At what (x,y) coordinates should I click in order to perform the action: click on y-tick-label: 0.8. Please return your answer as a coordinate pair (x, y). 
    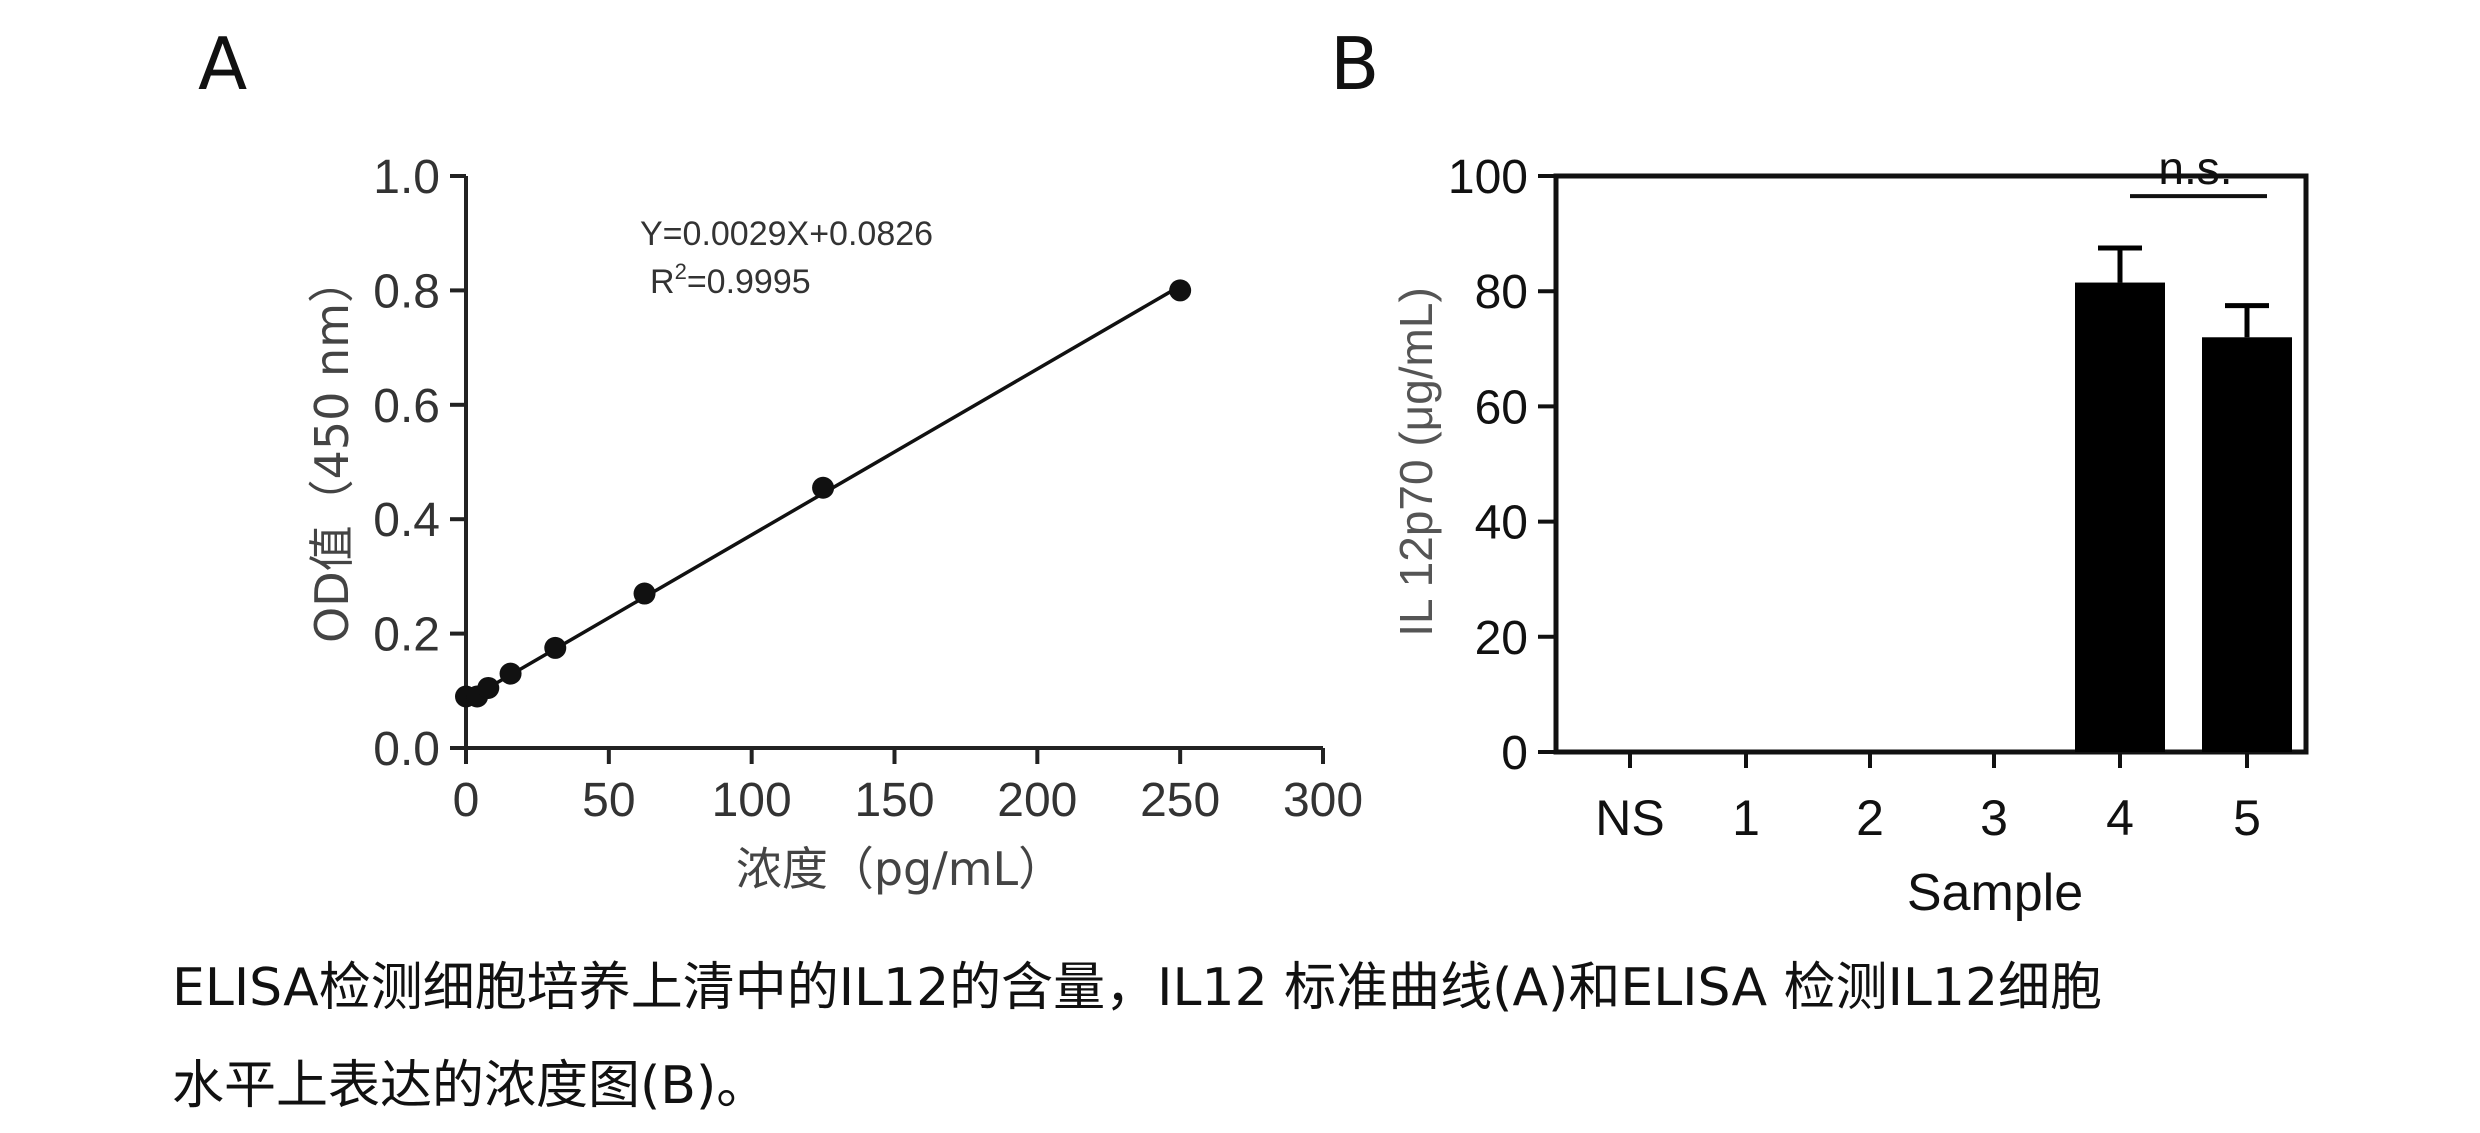
    Looking at the image, I should click on (406, 291).